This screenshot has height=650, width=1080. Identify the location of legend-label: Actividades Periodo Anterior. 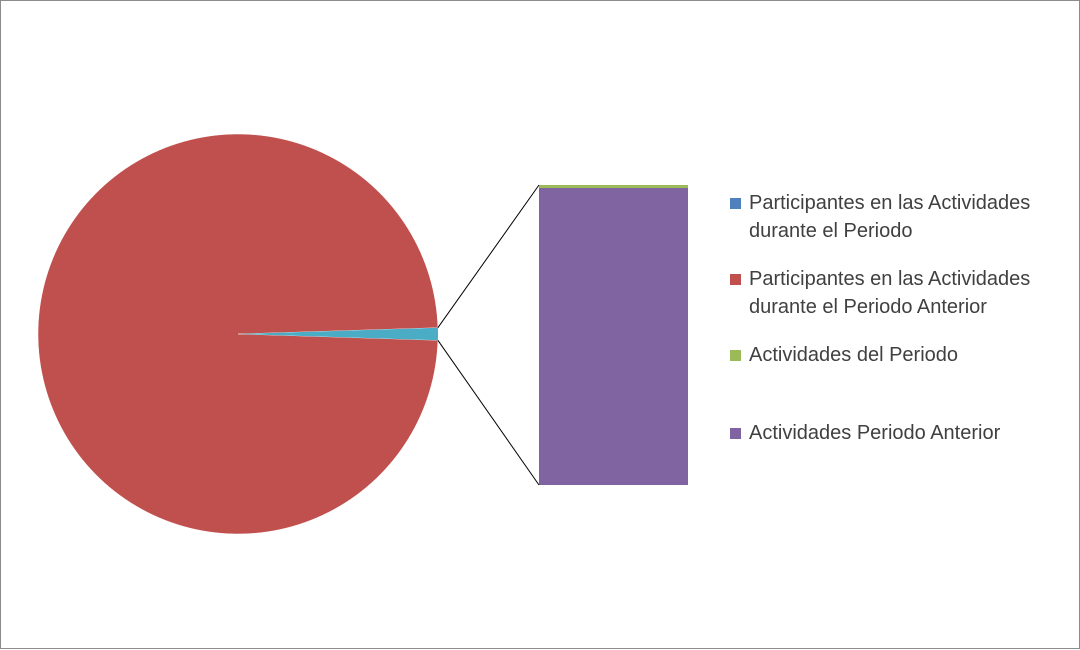
(875, 433).